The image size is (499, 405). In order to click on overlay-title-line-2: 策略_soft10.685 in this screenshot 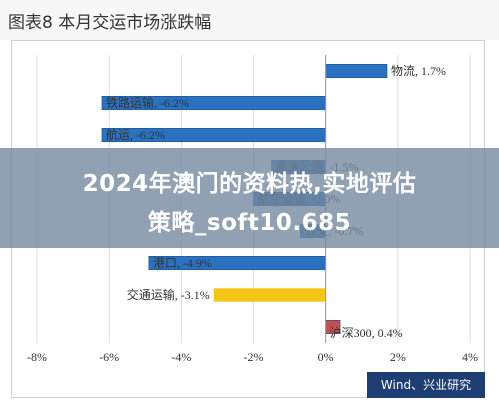, I will do `click(249, 223)`.